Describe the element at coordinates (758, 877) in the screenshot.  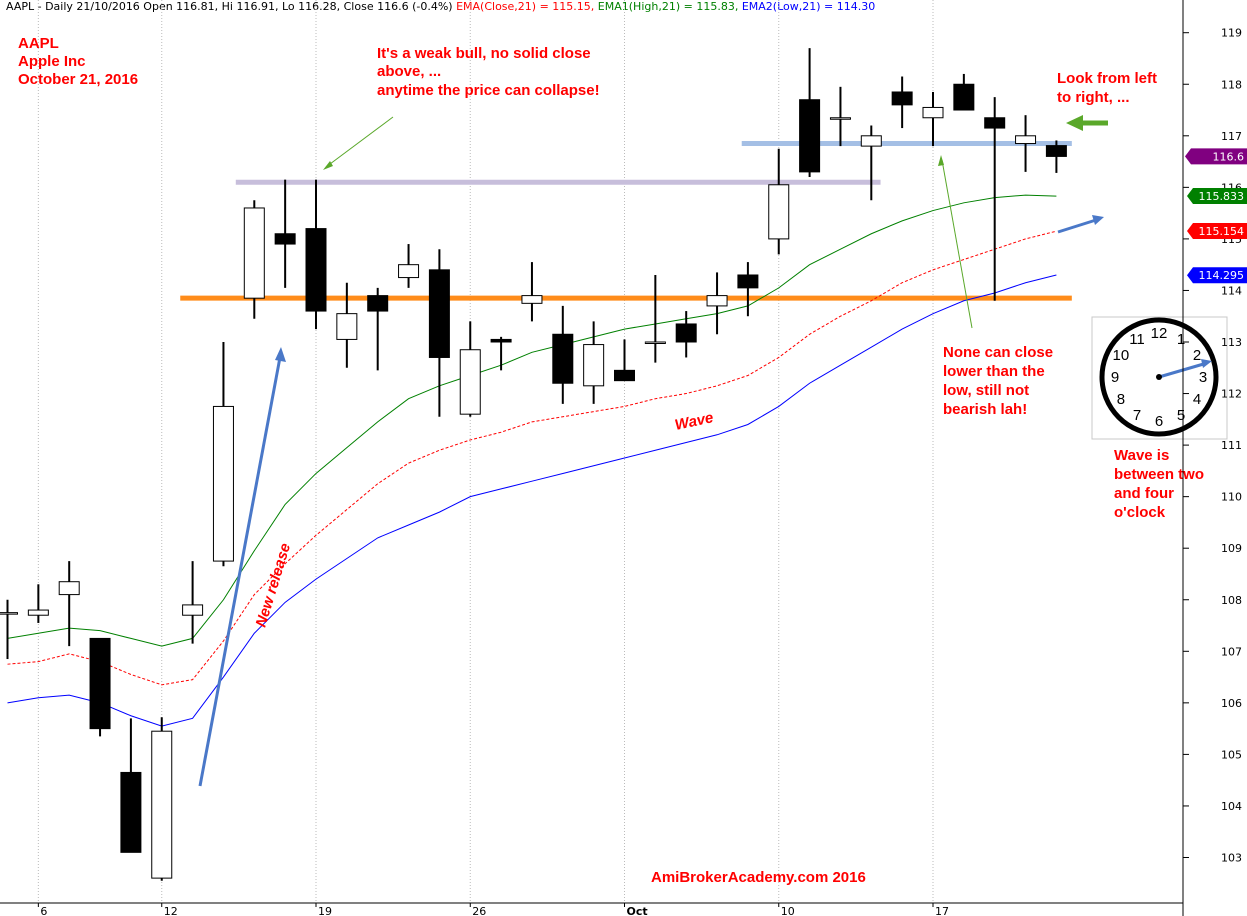
I see `watermark: AmiBrokerAcademy.com 2016` at that location.